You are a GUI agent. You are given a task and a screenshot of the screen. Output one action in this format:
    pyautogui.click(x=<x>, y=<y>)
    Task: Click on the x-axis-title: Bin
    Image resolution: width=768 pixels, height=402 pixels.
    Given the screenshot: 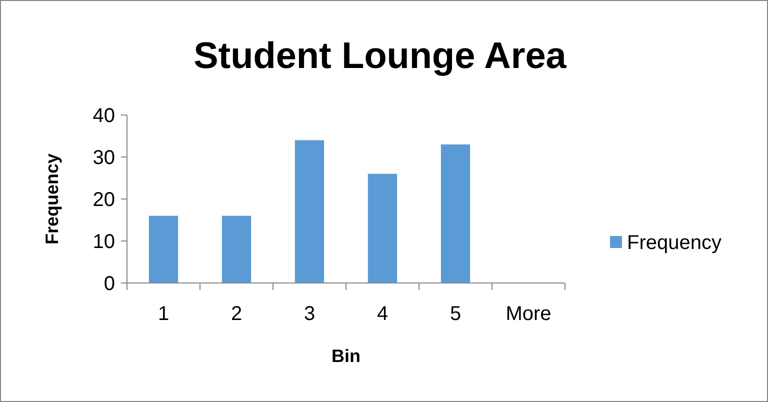 What is the action you would take?
    pyautogui.click(x=346, y=356)
    